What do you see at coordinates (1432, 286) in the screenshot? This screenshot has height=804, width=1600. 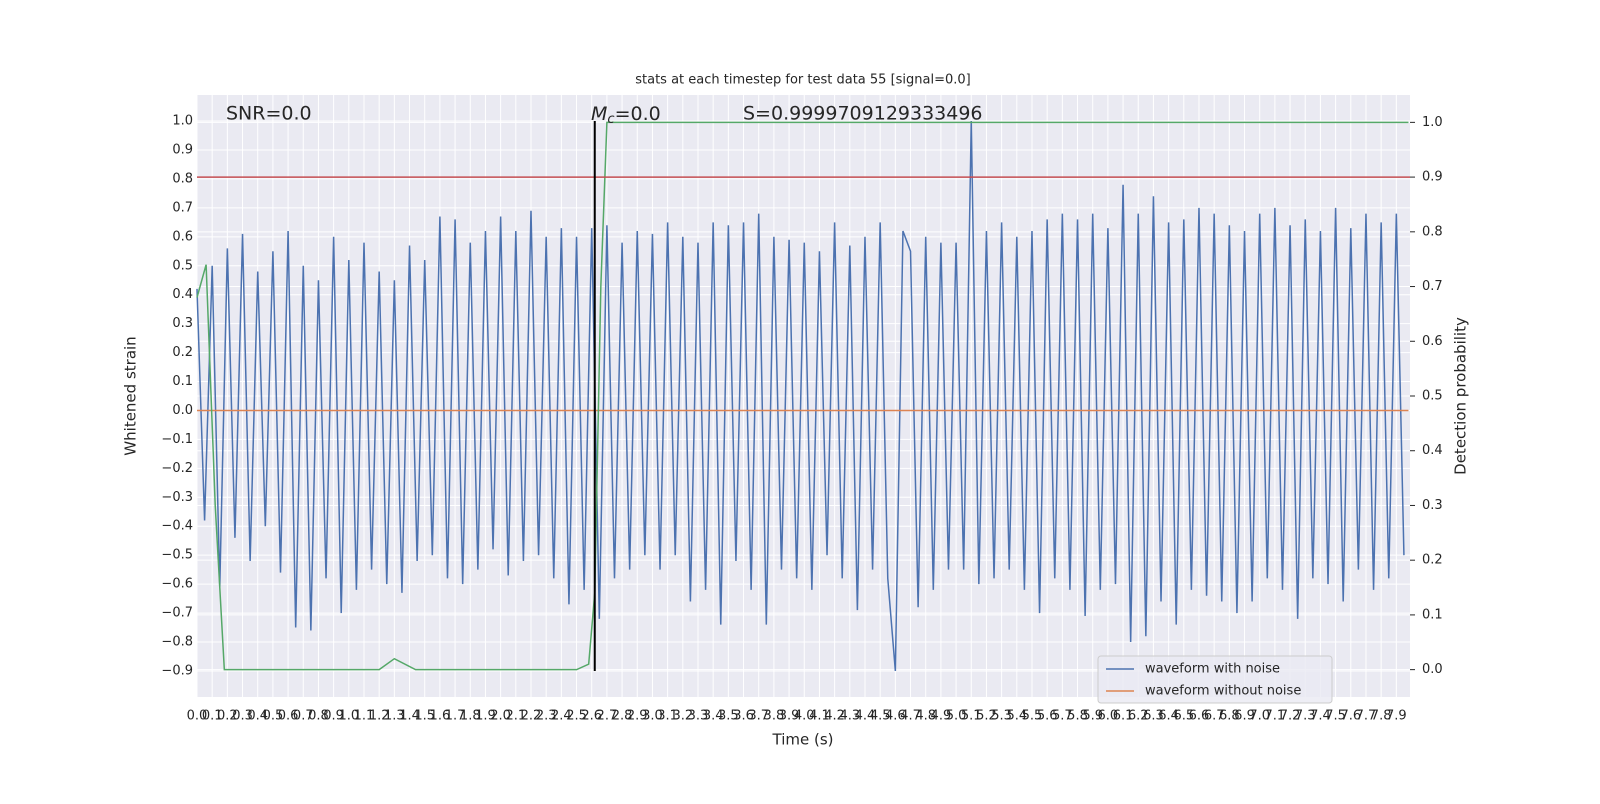 I see `y2-tick-label: 0.7` at bounding box center [1432, 286].